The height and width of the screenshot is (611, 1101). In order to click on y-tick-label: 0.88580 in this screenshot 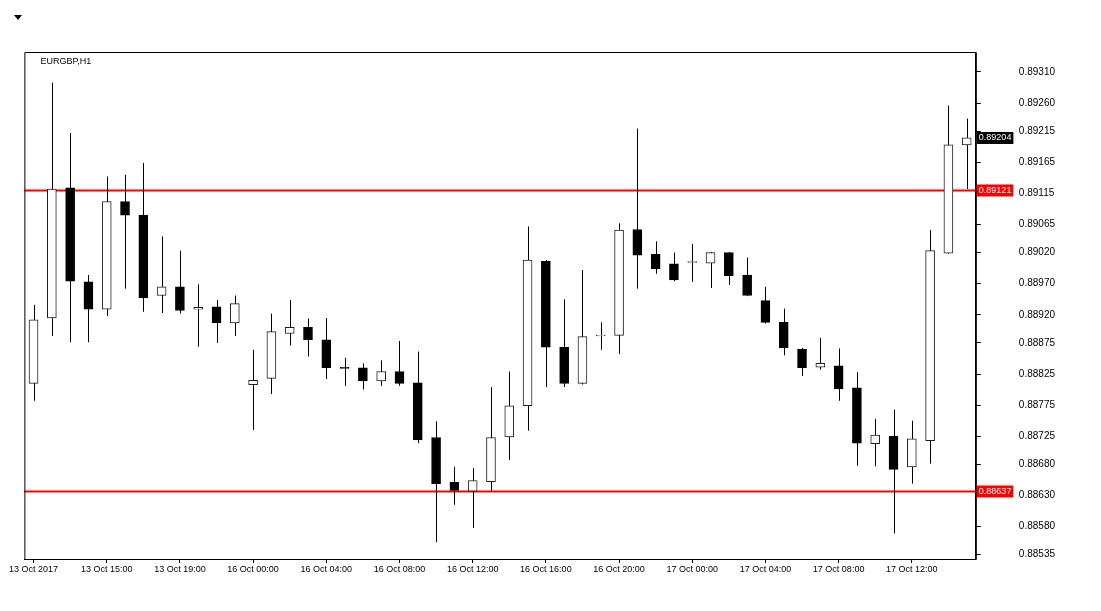, I will do `click(1037, 526)`.